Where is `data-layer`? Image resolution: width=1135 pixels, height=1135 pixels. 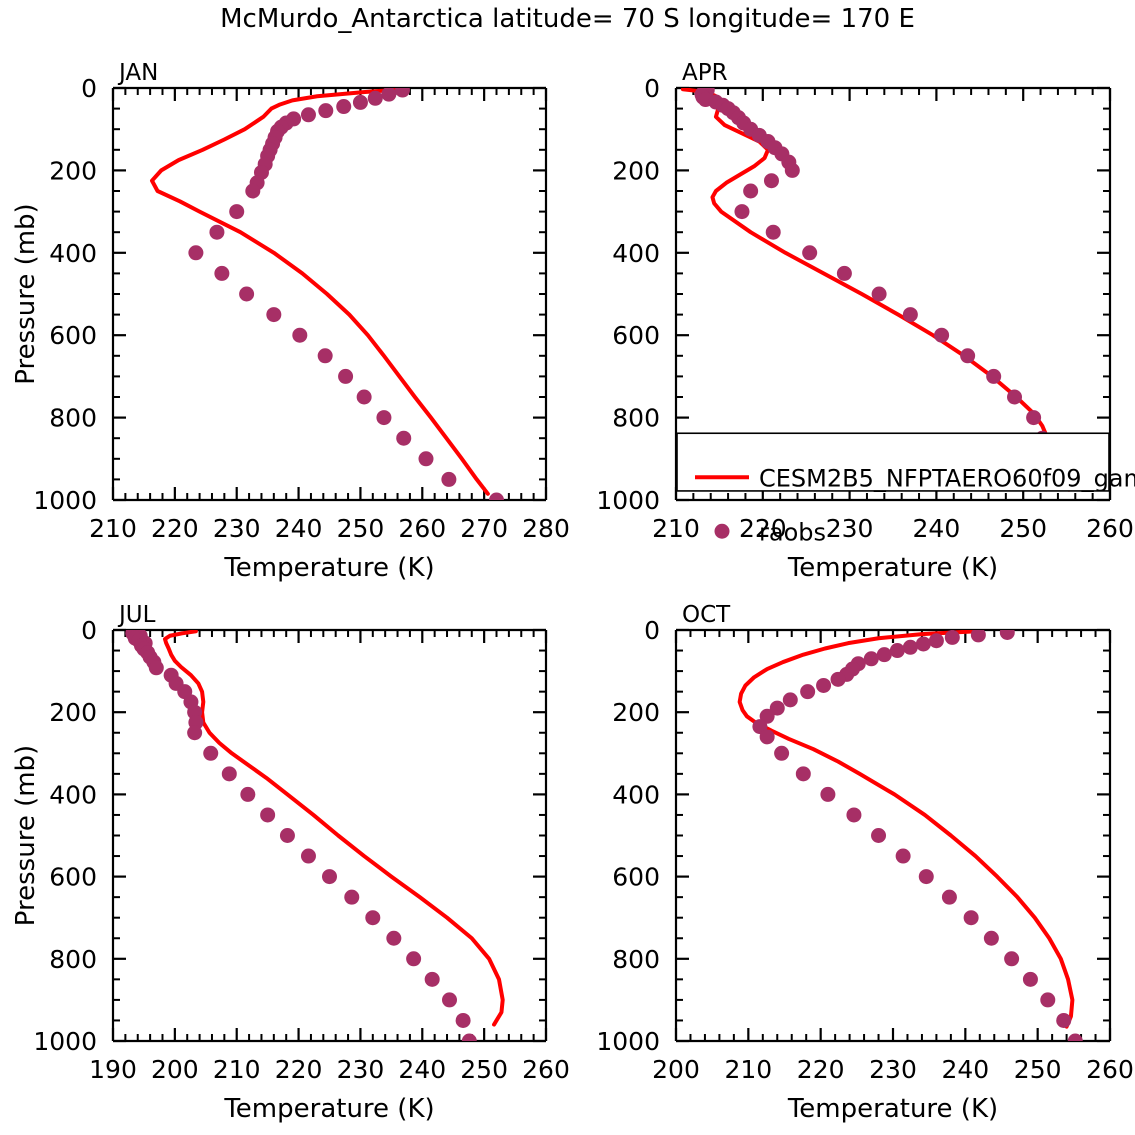 data-layer is located at coordinates (315, 835).